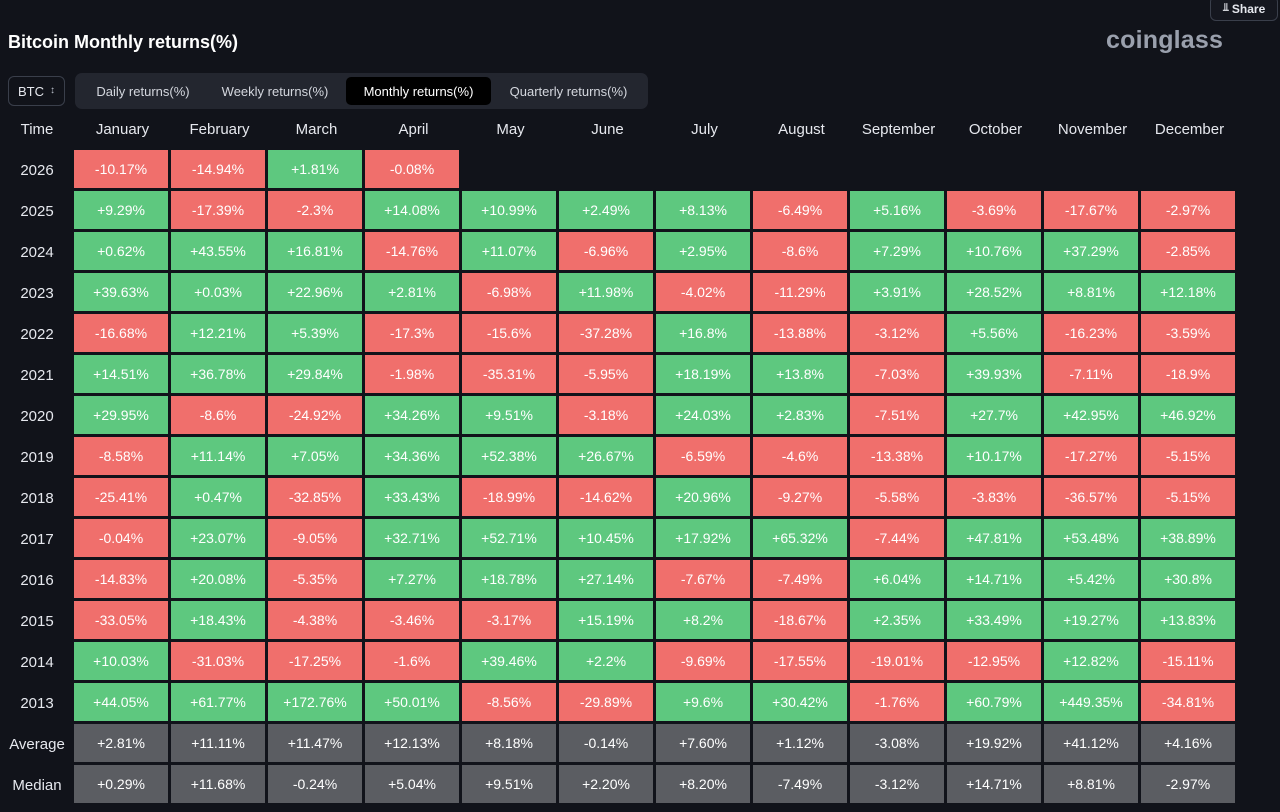  I want to click on share-label: Share, so click(1248, 8).